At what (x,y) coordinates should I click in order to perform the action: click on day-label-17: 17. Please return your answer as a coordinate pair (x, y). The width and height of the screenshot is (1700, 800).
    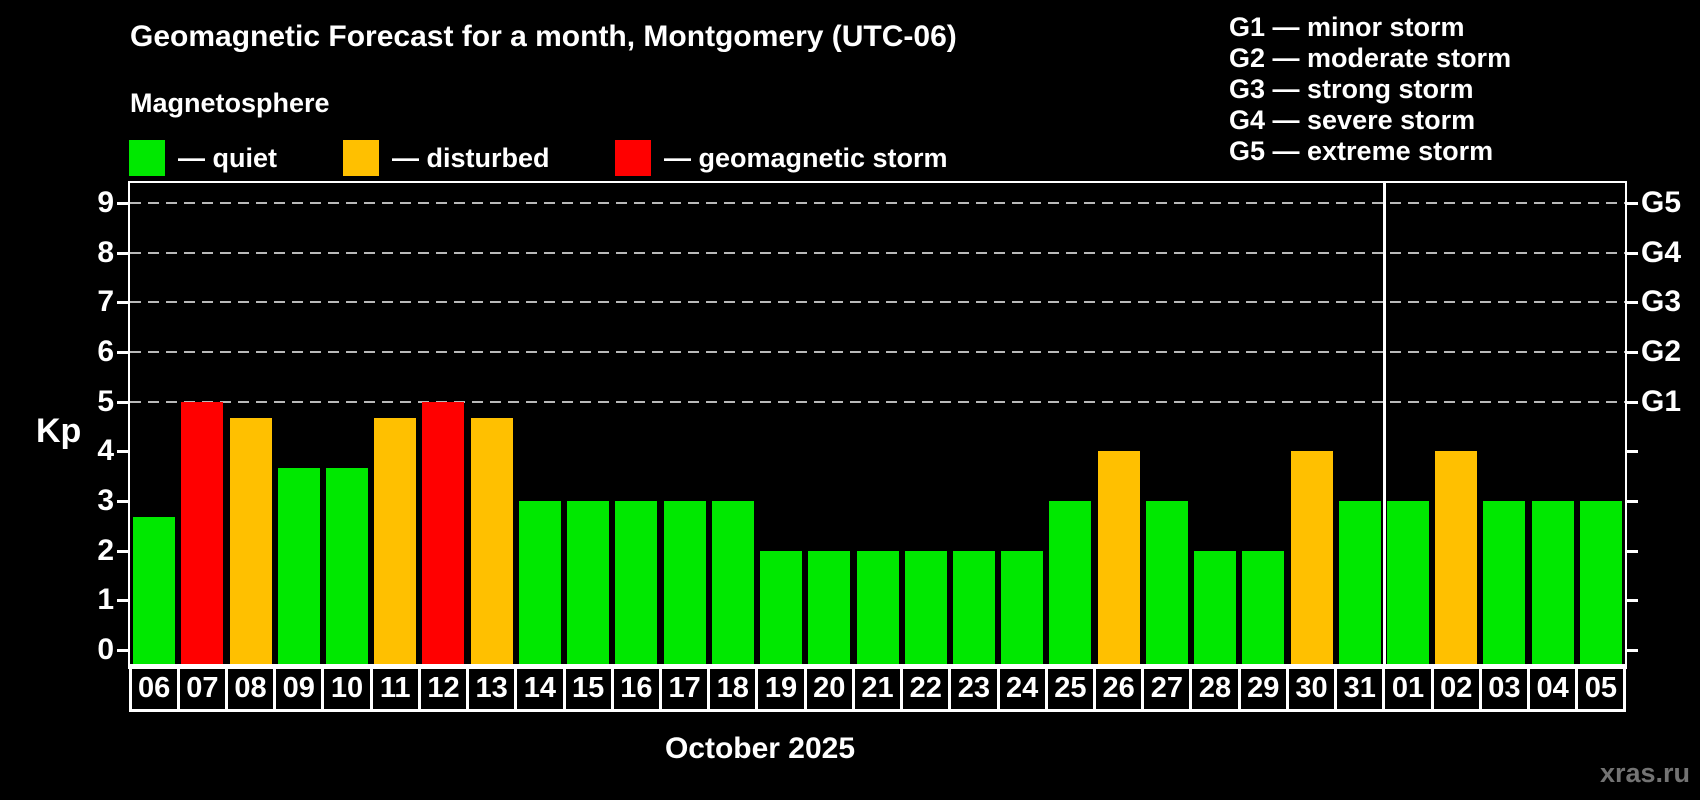
    Looking at the image, I should click on (684, 688).